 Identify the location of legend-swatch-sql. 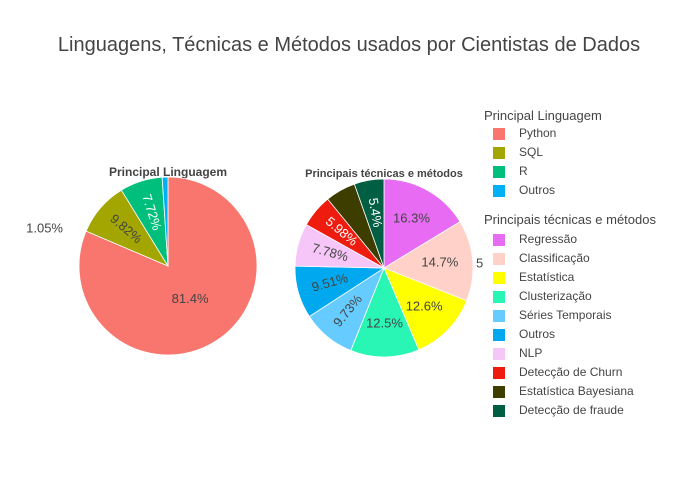
(499, 153).